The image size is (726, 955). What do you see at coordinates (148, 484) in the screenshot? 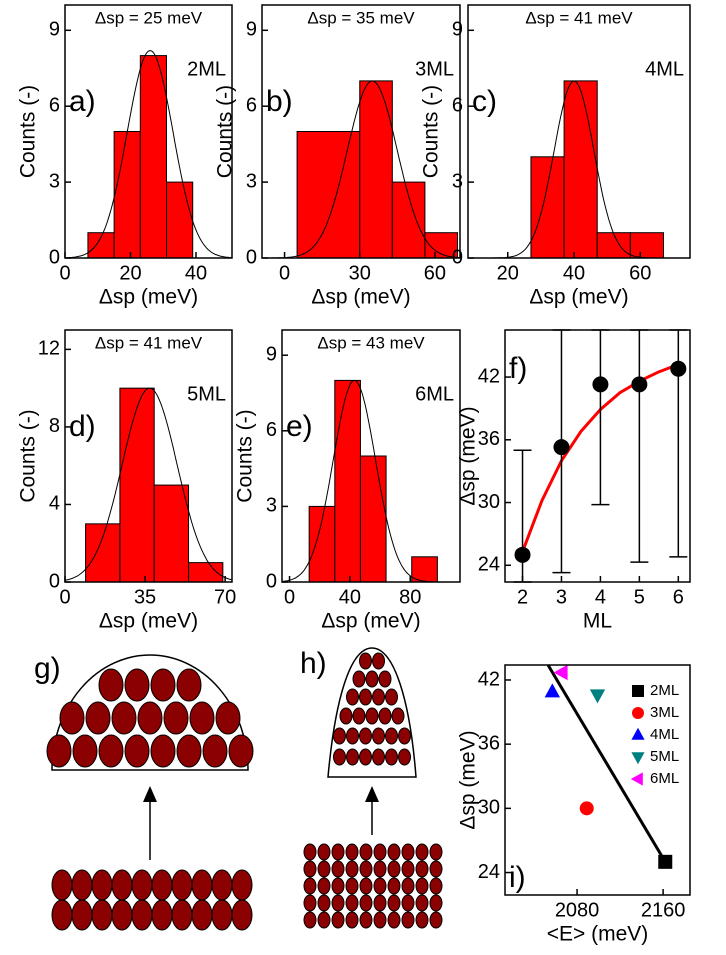
I see `fit-curve` at bounding box center [148, 484].